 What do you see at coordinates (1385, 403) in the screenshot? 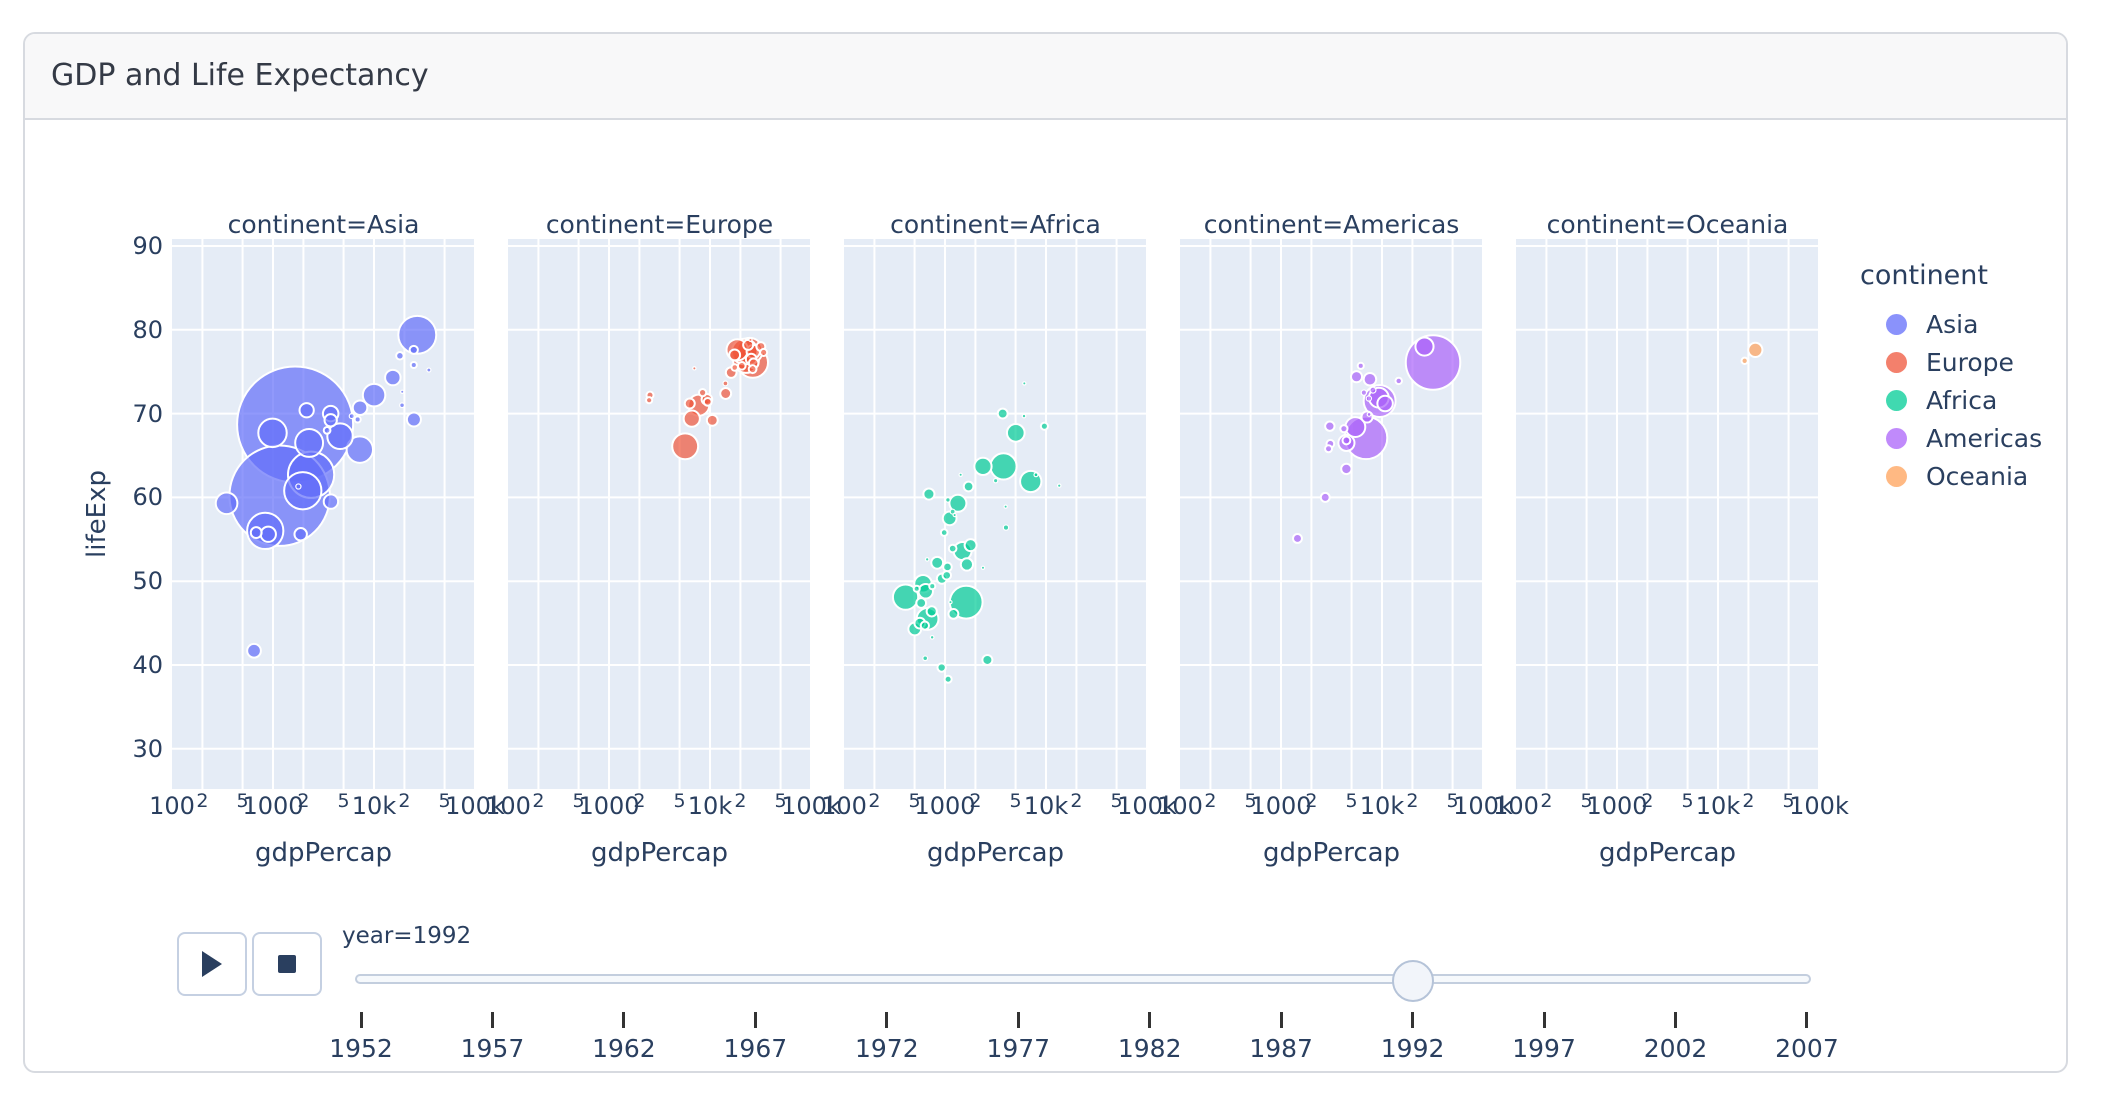
I see `bubble-venezuela` at bounding box center [1385, 403].